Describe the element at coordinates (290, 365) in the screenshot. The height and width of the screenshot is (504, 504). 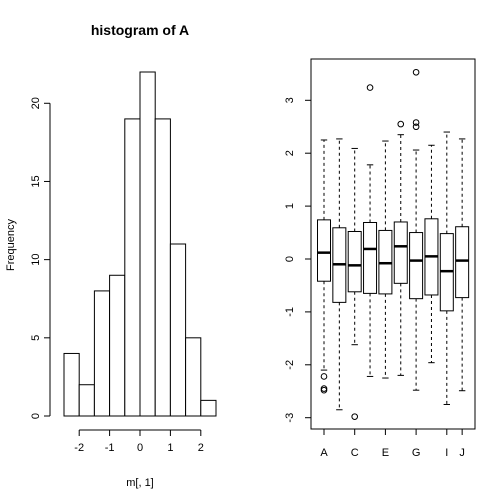
I see `boxplot-y-tick-label: -2` at that location.